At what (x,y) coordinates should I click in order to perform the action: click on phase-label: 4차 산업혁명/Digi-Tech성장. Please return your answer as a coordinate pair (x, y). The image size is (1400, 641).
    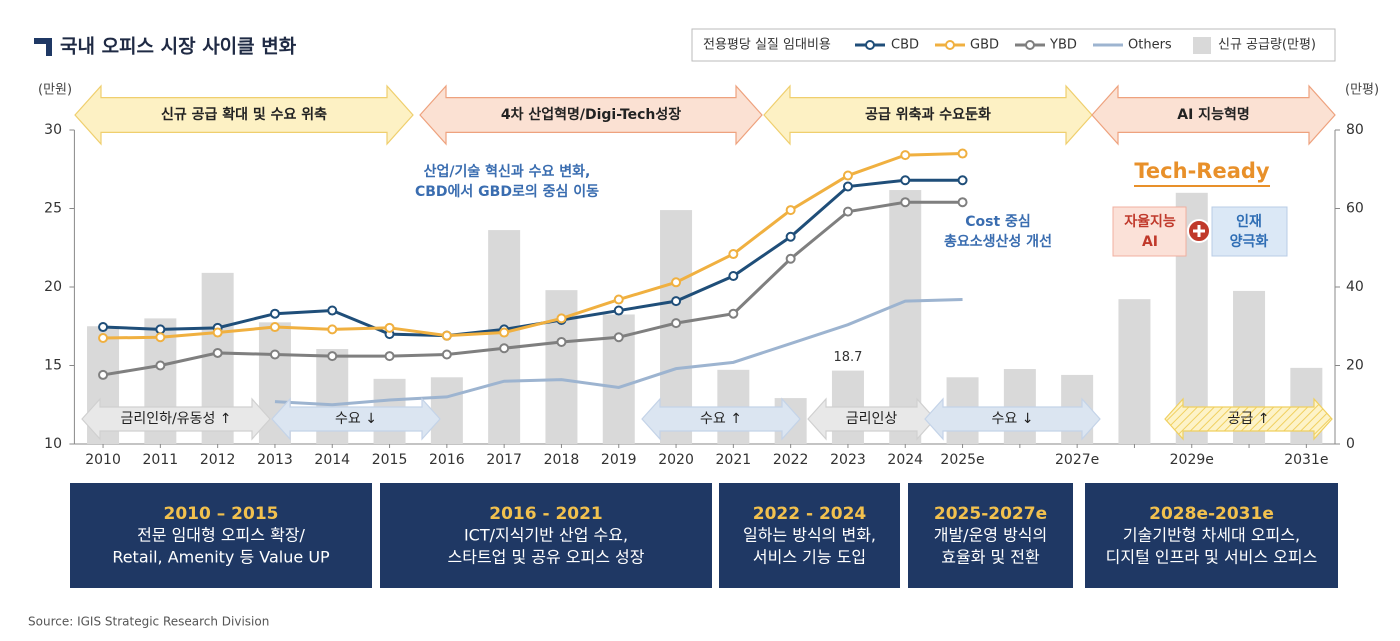
    Looking at the image, I should click on (591, 114).